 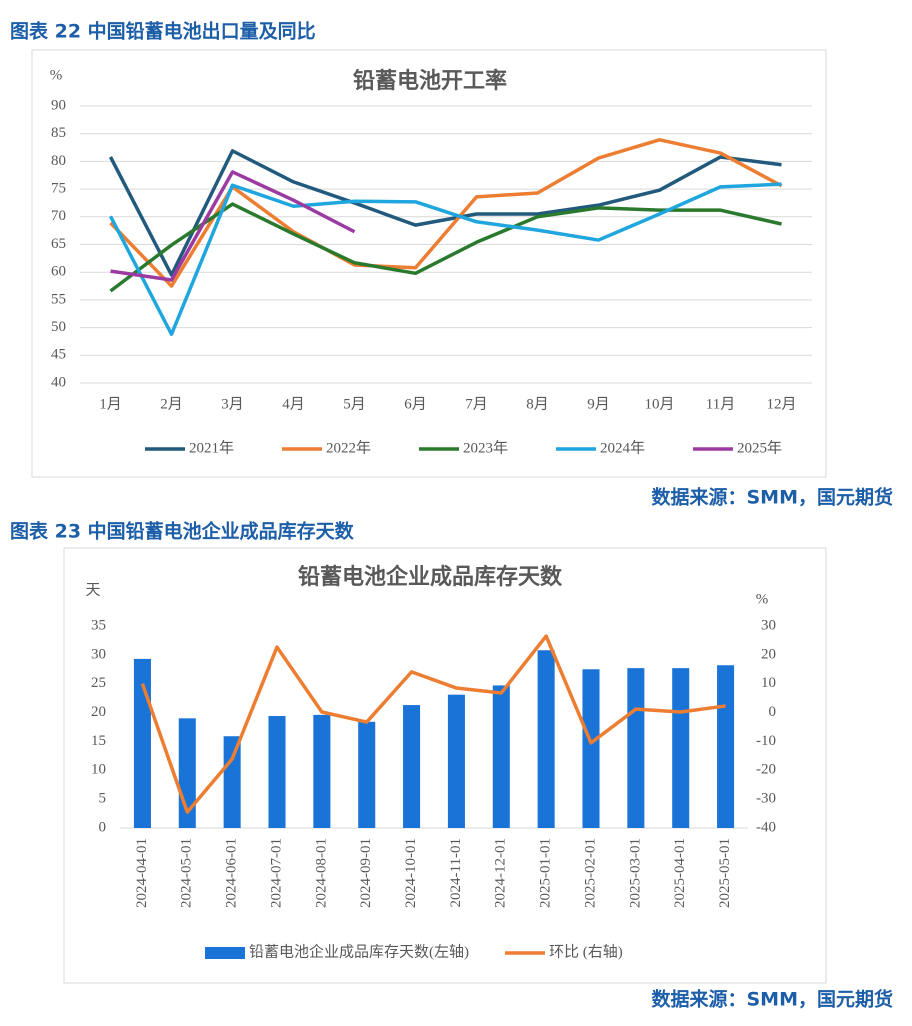 What do you see at coordinates (768, 654) in the screenshot?
I see `y2-tick-label: 20` at bounding box center [768, 654].